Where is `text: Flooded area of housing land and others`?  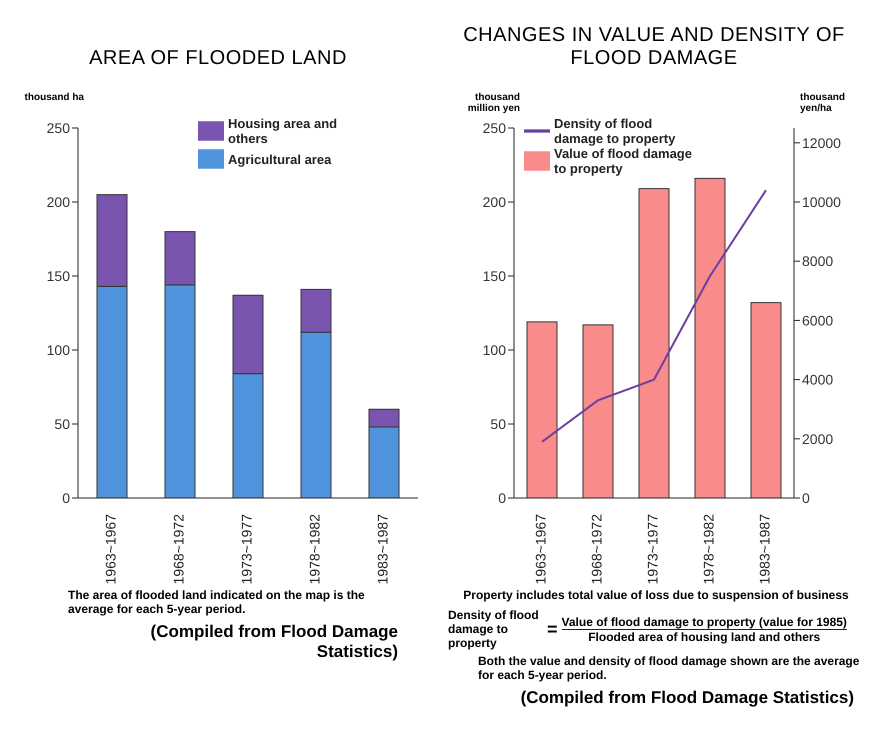 text: Flooded area of housing land and others is located at coordinates (704, 637).